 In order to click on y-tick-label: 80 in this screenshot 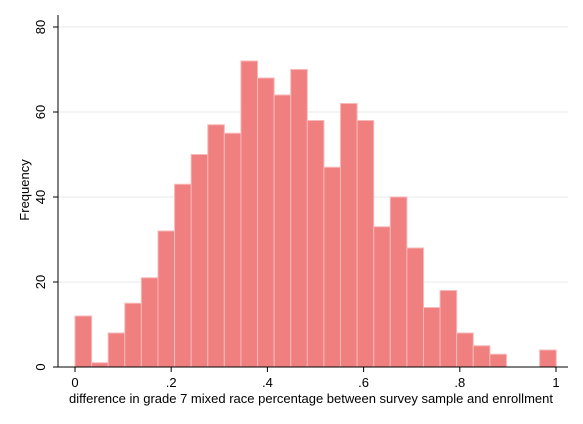, I will do `click(40, 27)`.